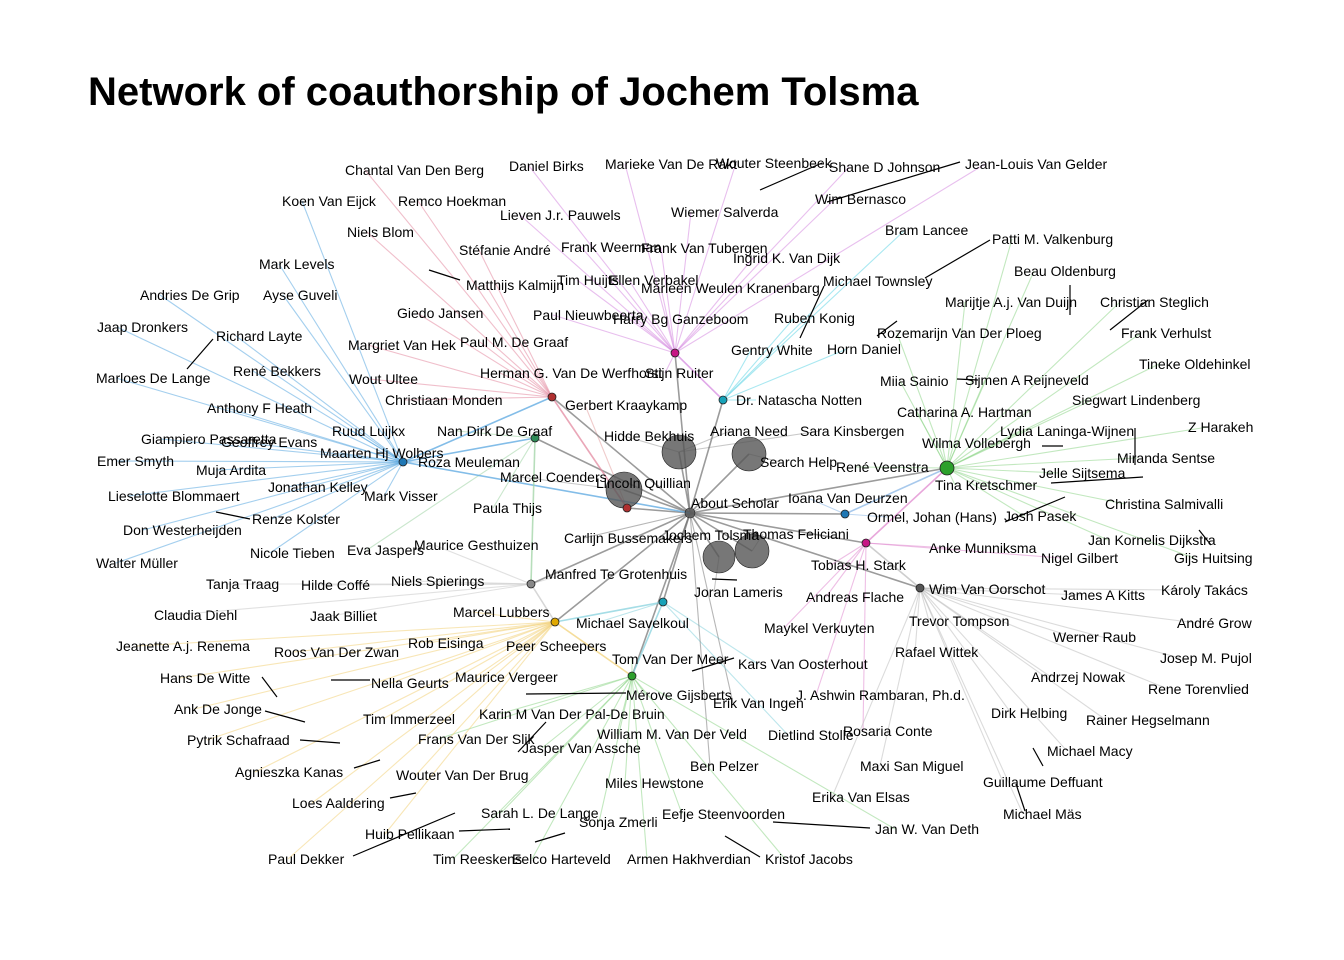 The height and width of the screenshot is (960, 1344). What do you see at coordinates (1136, 400) in the screenshot?
I see `author-label-siegwart-lindenberg: Siegwart Lindenberg` at bounding box center [1136, 400].